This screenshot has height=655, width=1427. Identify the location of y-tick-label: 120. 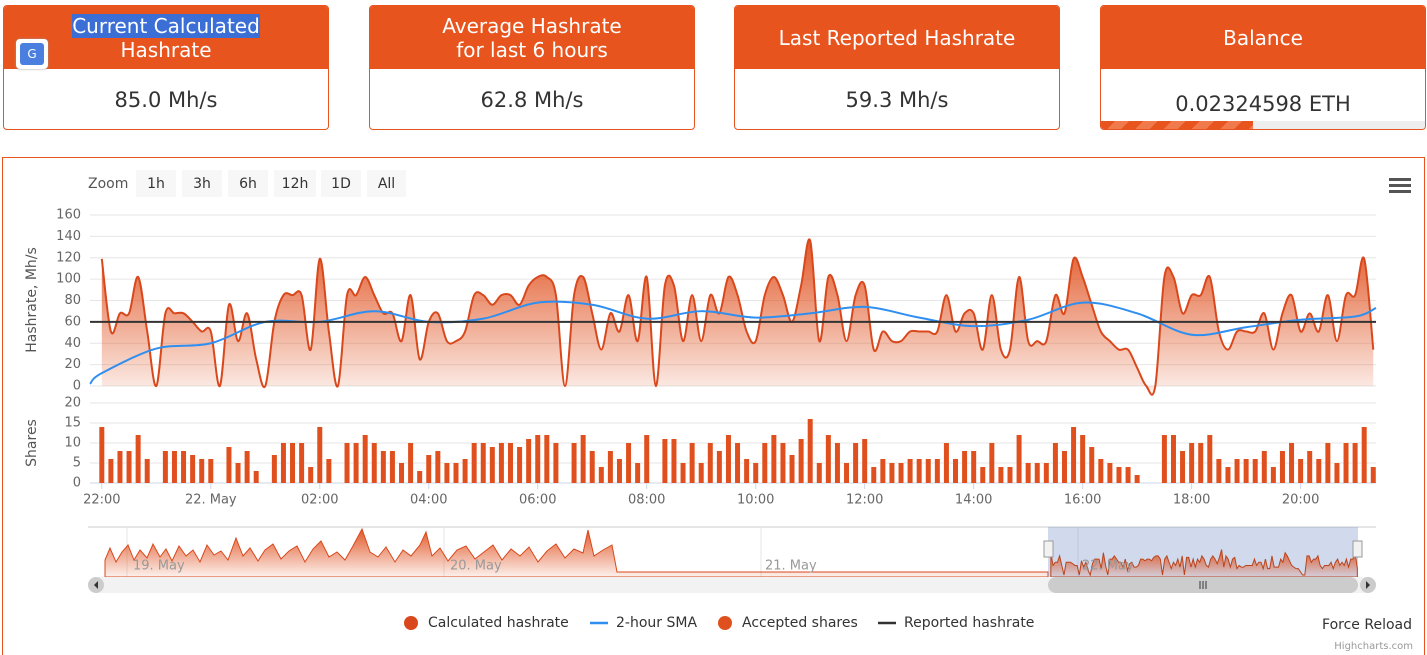
(68, 257).